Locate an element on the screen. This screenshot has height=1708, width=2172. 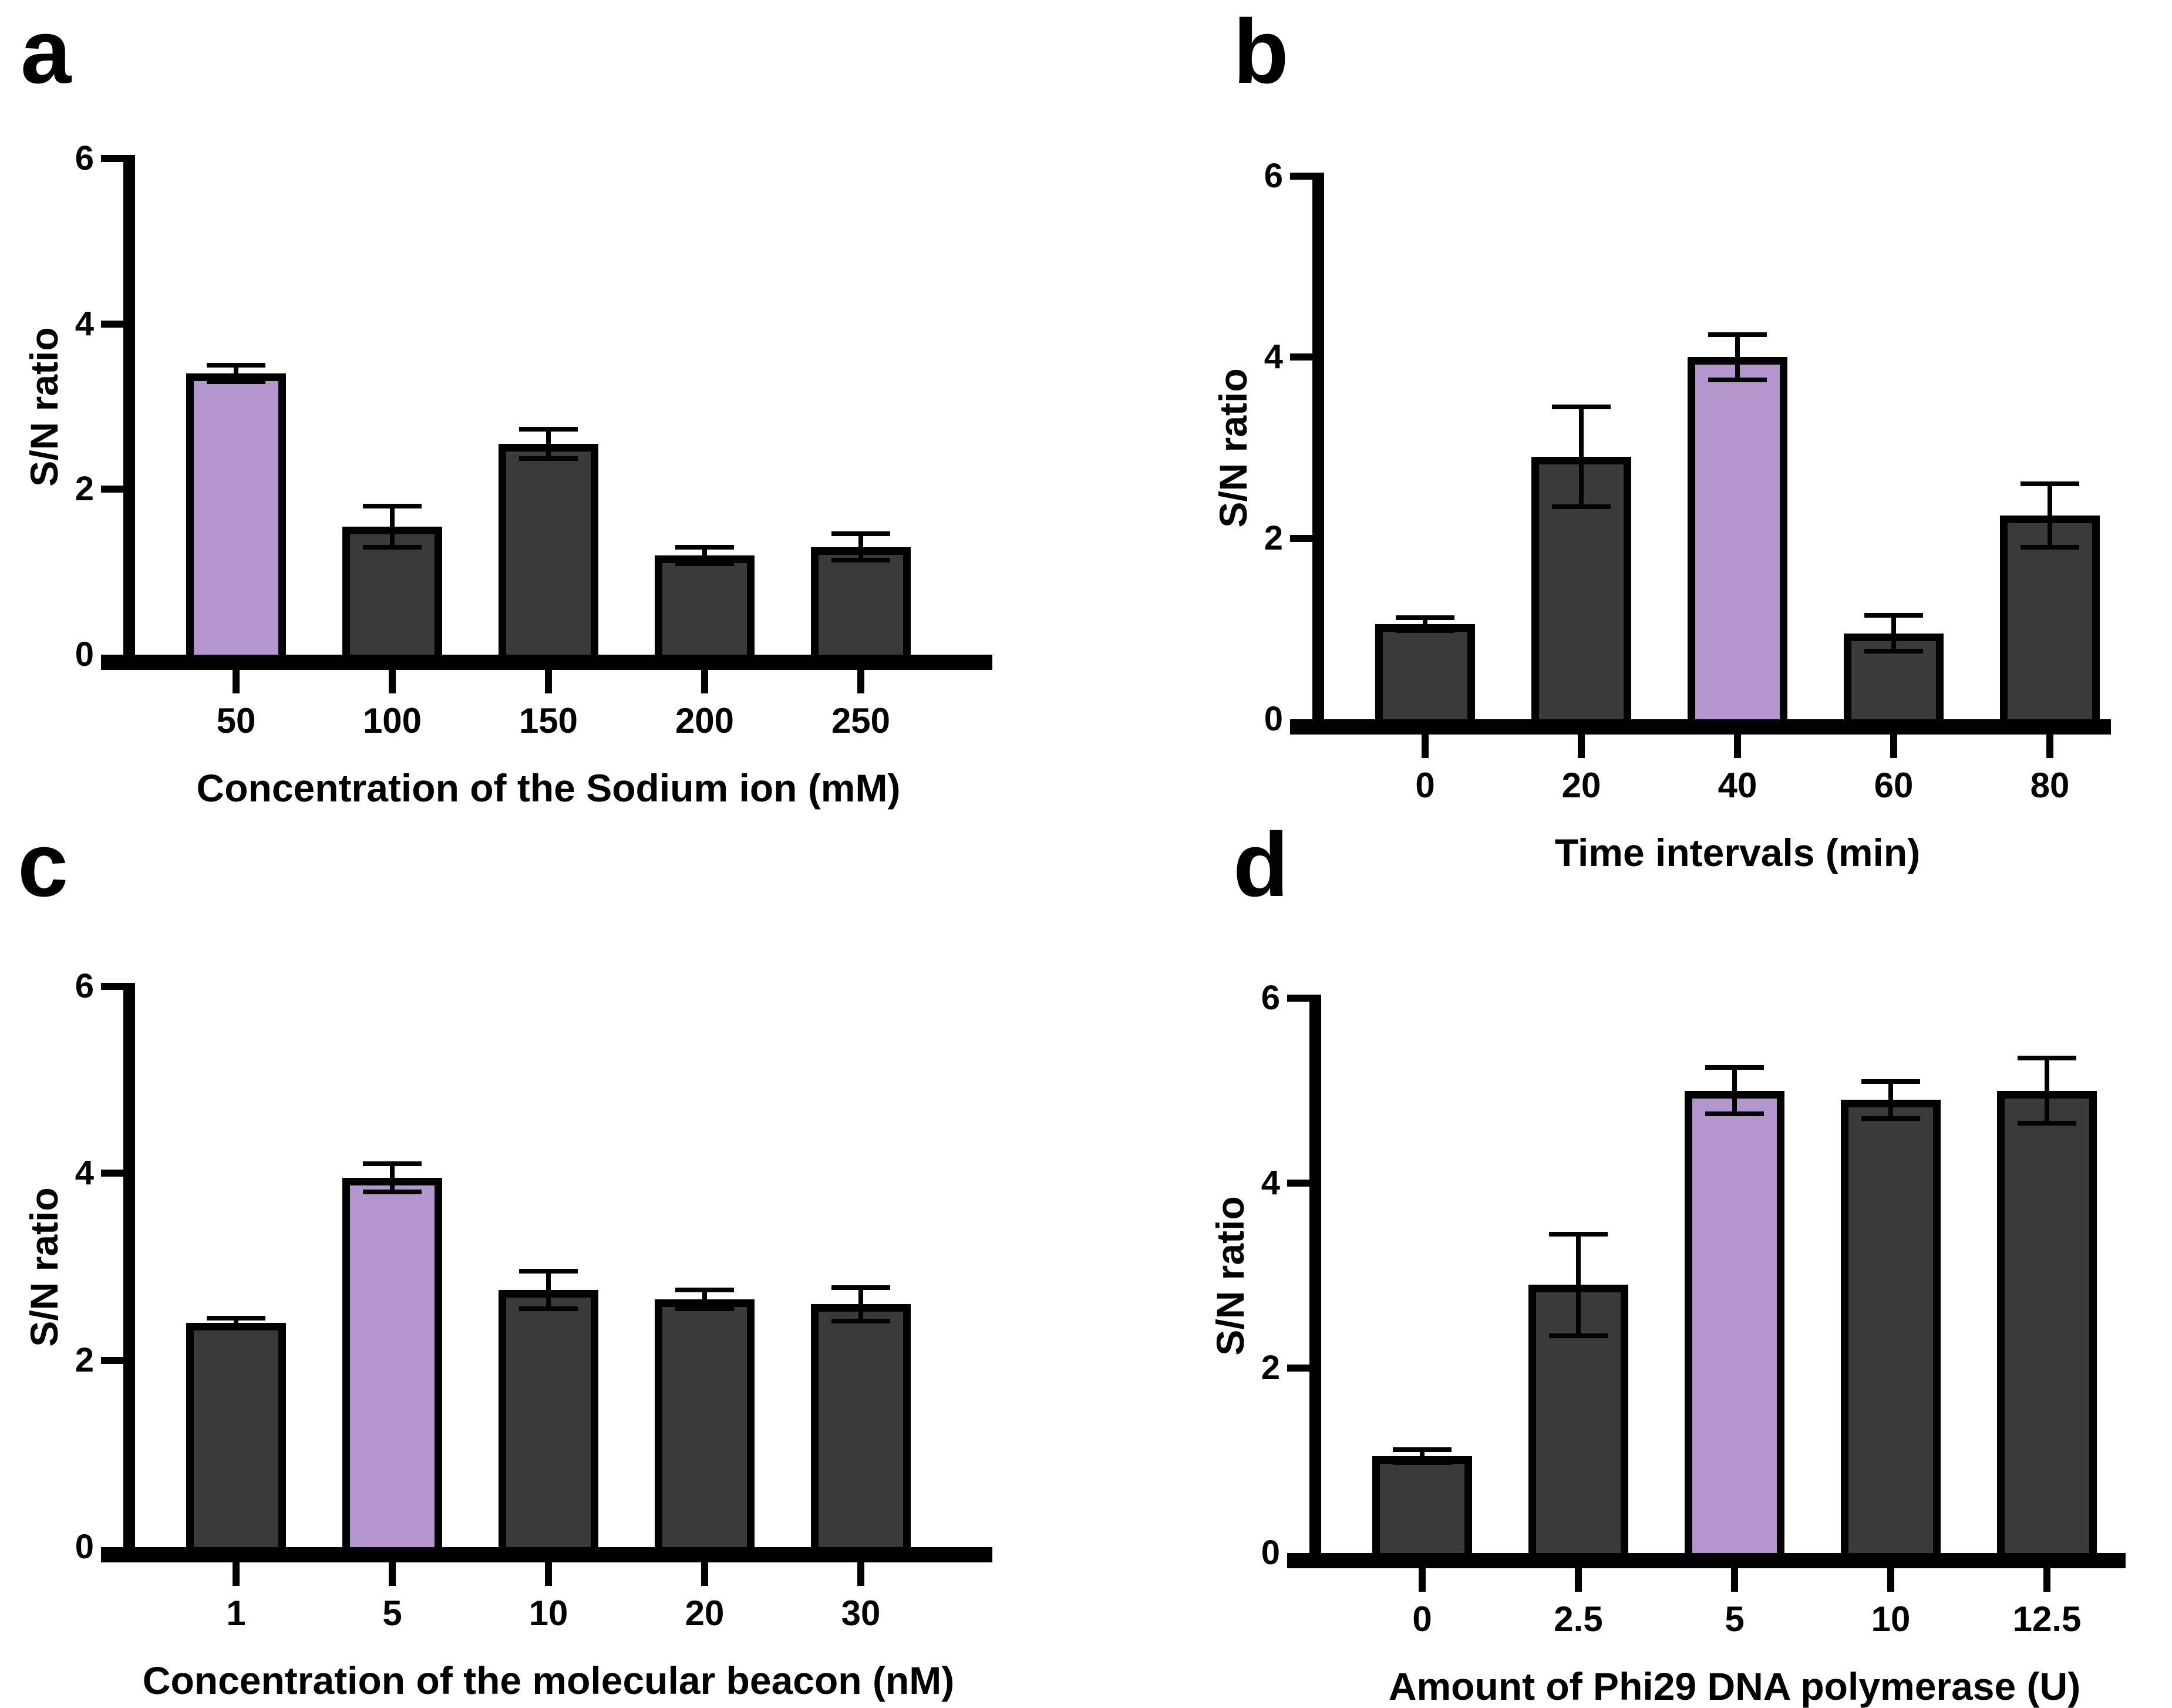
panel-letter-c: c is located at coordinates (43, 864).